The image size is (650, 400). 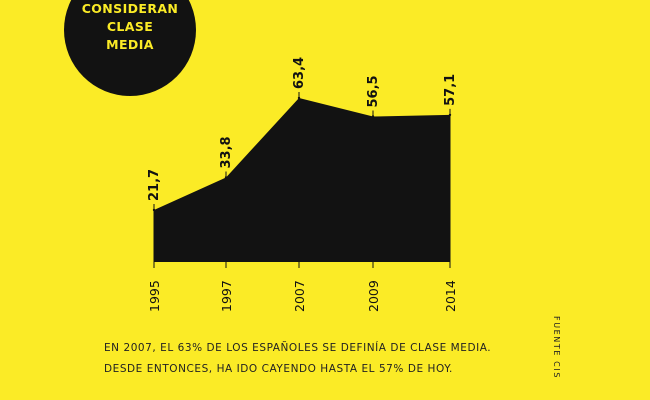 What do you see at coordinates (373, 91) in the screenshot?
I see `data-label: 56,5` at bounding box center [373, 91].